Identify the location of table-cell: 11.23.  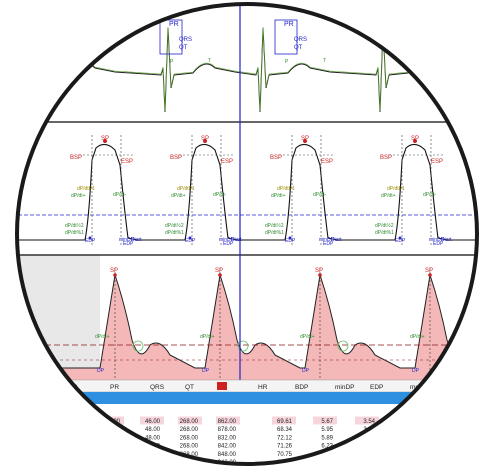
(404, 422).